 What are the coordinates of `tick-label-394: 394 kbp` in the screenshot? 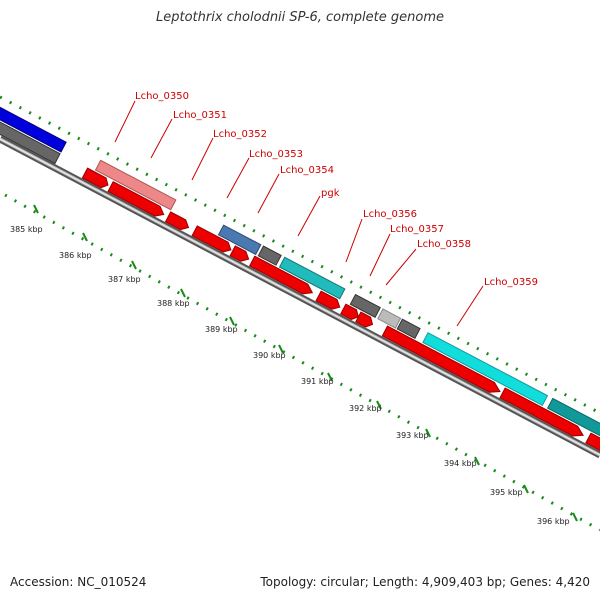 It's located at (460, 463).